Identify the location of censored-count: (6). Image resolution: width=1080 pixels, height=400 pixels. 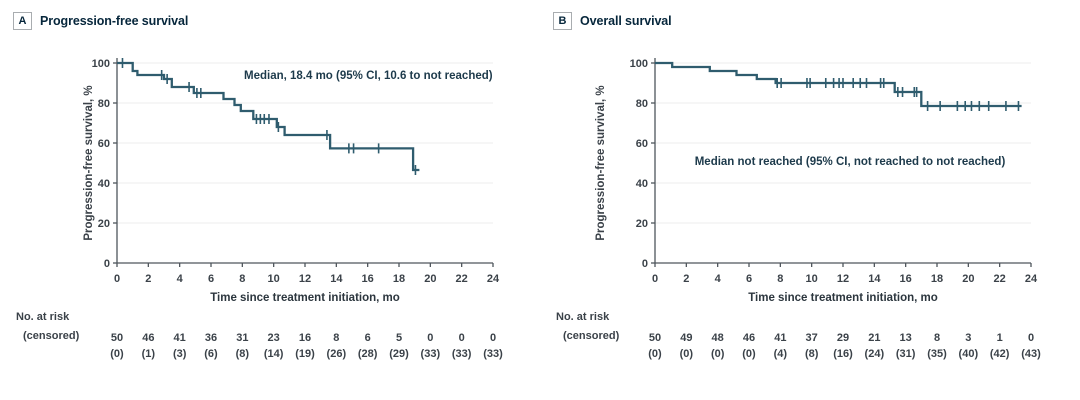
(211, 354).